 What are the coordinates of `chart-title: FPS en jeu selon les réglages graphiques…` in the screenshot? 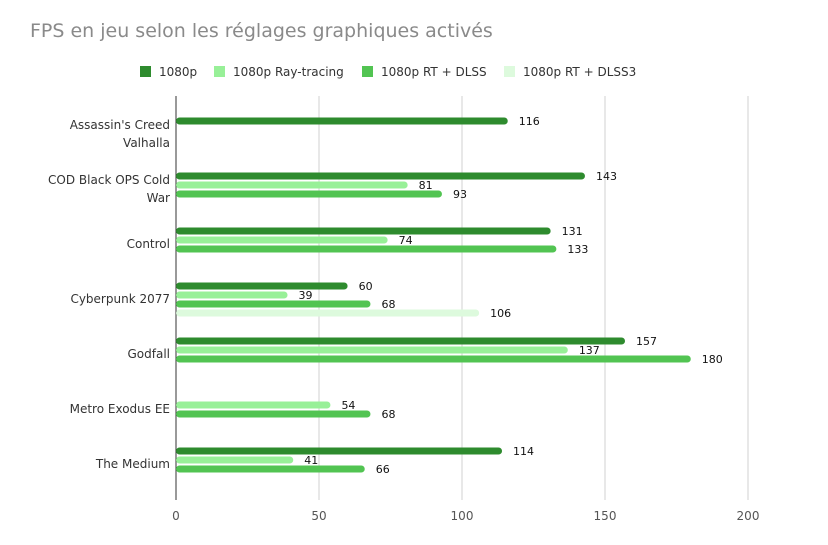 It's located at (261, 31).